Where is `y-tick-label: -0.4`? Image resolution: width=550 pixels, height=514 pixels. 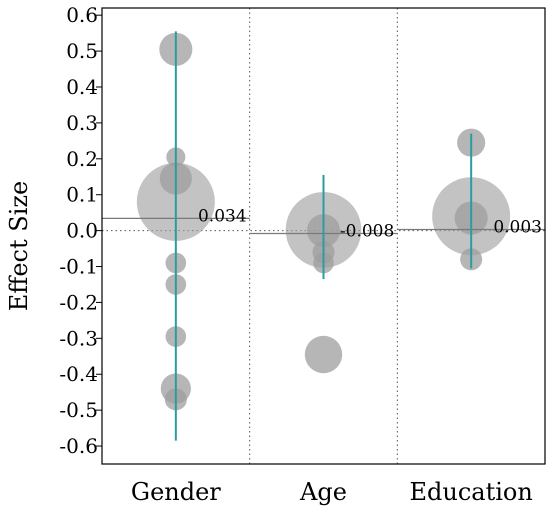
y-tick-label: -0.4 is located at coordinates (78, 374).